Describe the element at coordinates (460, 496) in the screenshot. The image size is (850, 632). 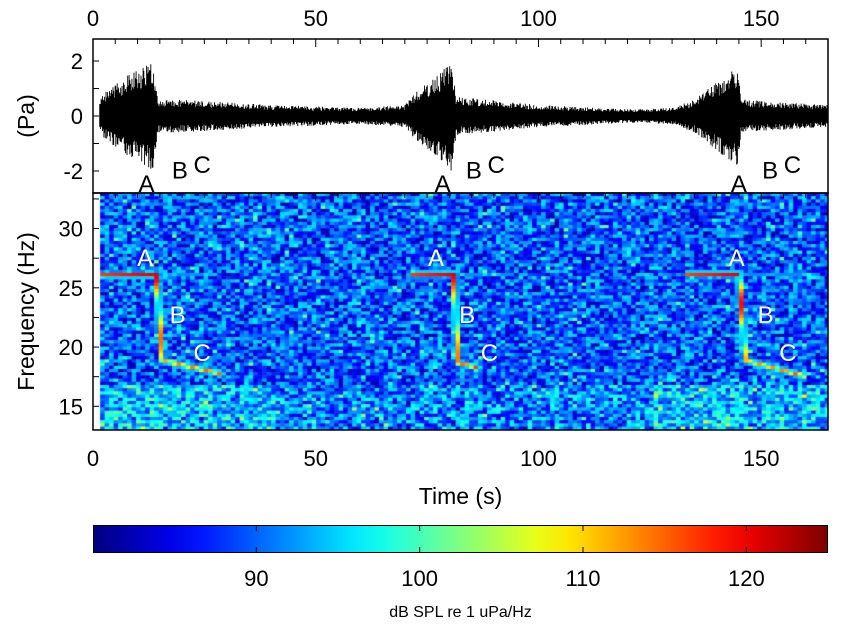
I see `time-axis-label: Time (s)` at that location.